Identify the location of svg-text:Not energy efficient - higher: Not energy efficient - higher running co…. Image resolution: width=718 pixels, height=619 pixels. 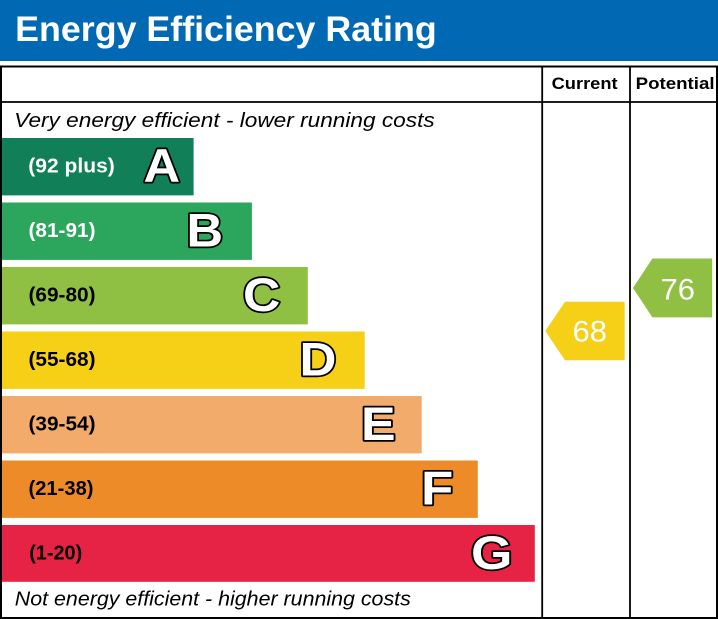
(213, 600).